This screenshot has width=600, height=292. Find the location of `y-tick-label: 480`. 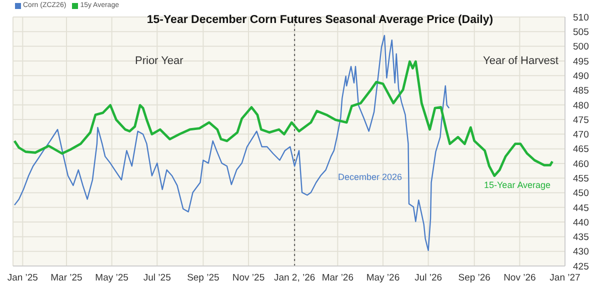

y-tick-label: 480 is located at coordinates (581, 106).